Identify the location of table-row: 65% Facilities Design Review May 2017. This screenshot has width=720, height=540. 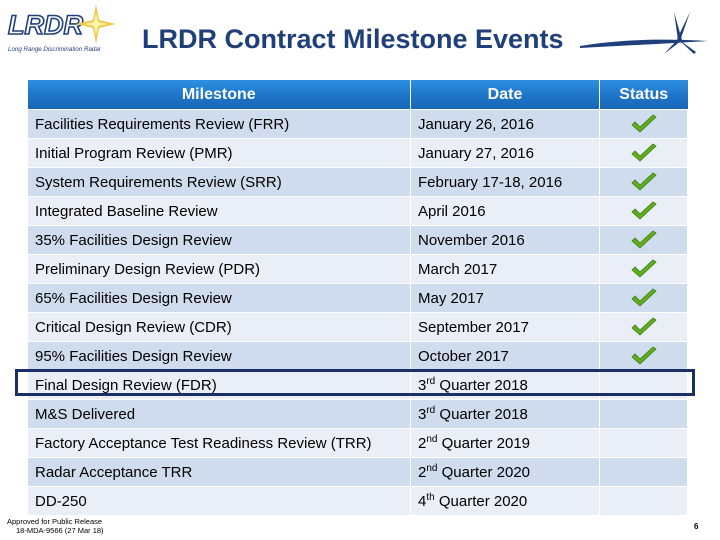
(357, 298).